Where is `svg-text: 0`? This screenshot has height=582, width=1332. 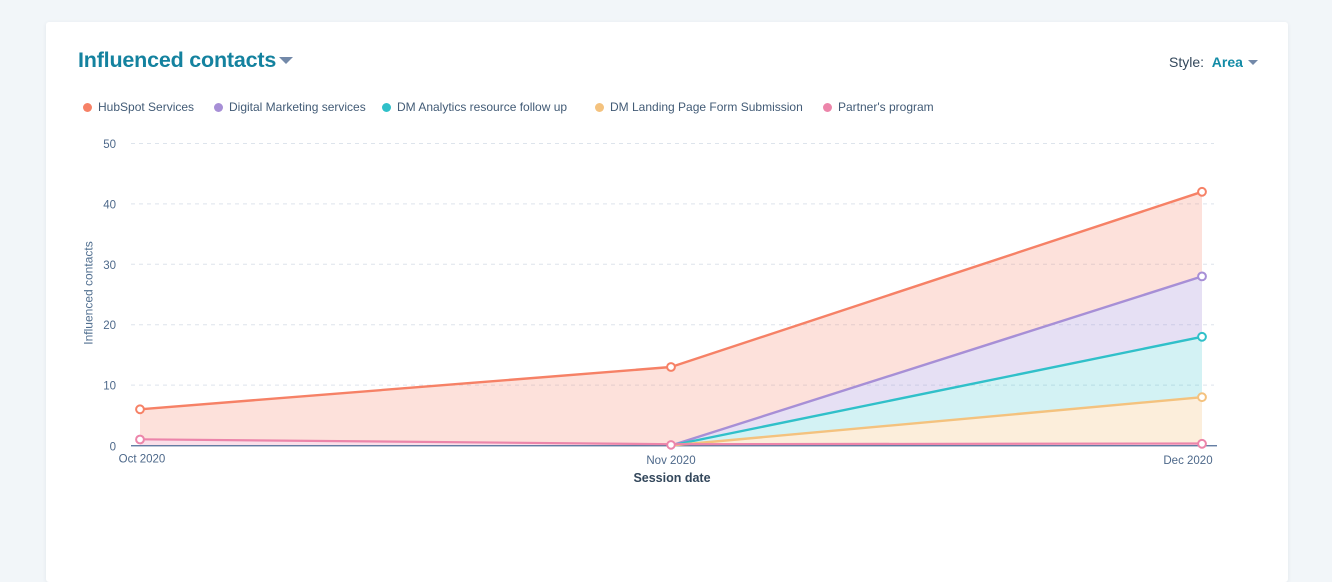
svg-text: 0 is located at coordinates (113, 447).